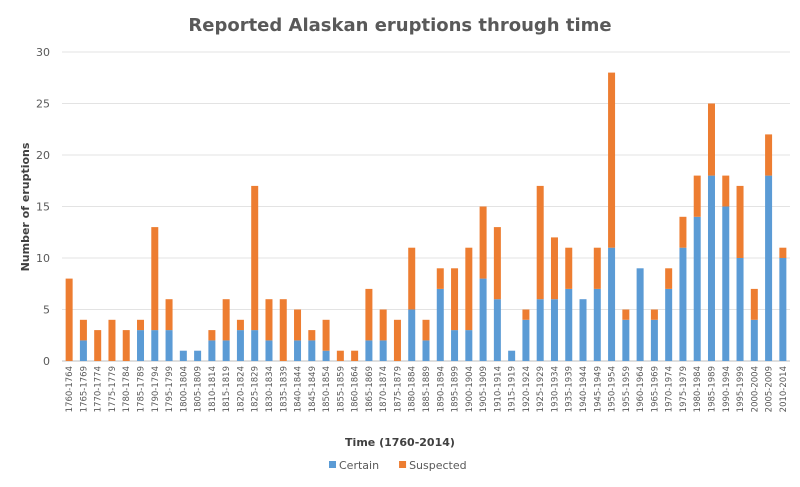 This screenshot has height=487, width=800. I want to click on x-tick-label: 1955-1959, so click(627, 389).